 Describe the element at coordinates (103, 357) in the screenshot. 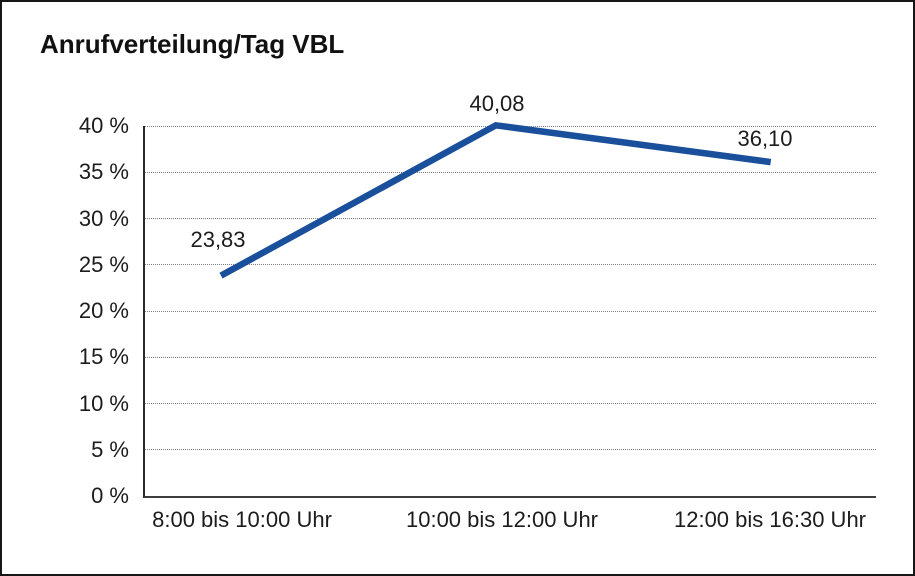

I see `y-axis-tick-label: 15 %` at that location.